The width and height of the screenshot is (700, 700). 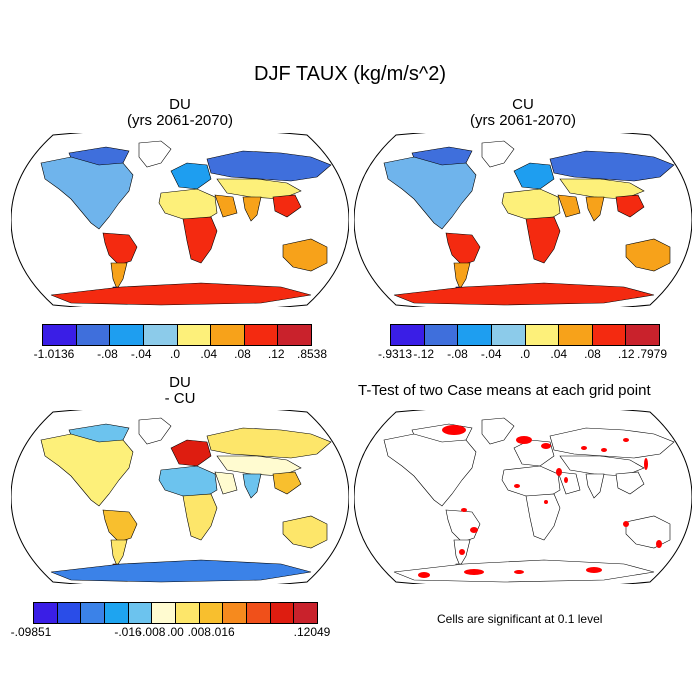 I want to click on colorbar-tick-label: .12049, so click(x=312, y=632).